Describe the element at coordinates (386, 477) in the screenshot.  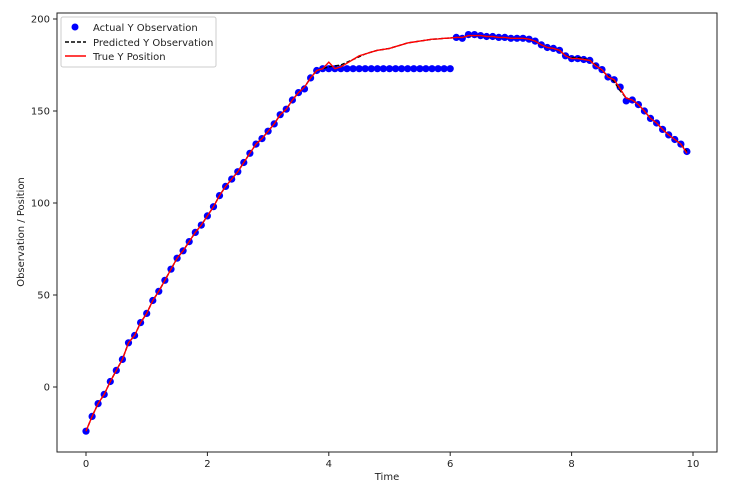
I see `x-axis-label: Time` at that location.